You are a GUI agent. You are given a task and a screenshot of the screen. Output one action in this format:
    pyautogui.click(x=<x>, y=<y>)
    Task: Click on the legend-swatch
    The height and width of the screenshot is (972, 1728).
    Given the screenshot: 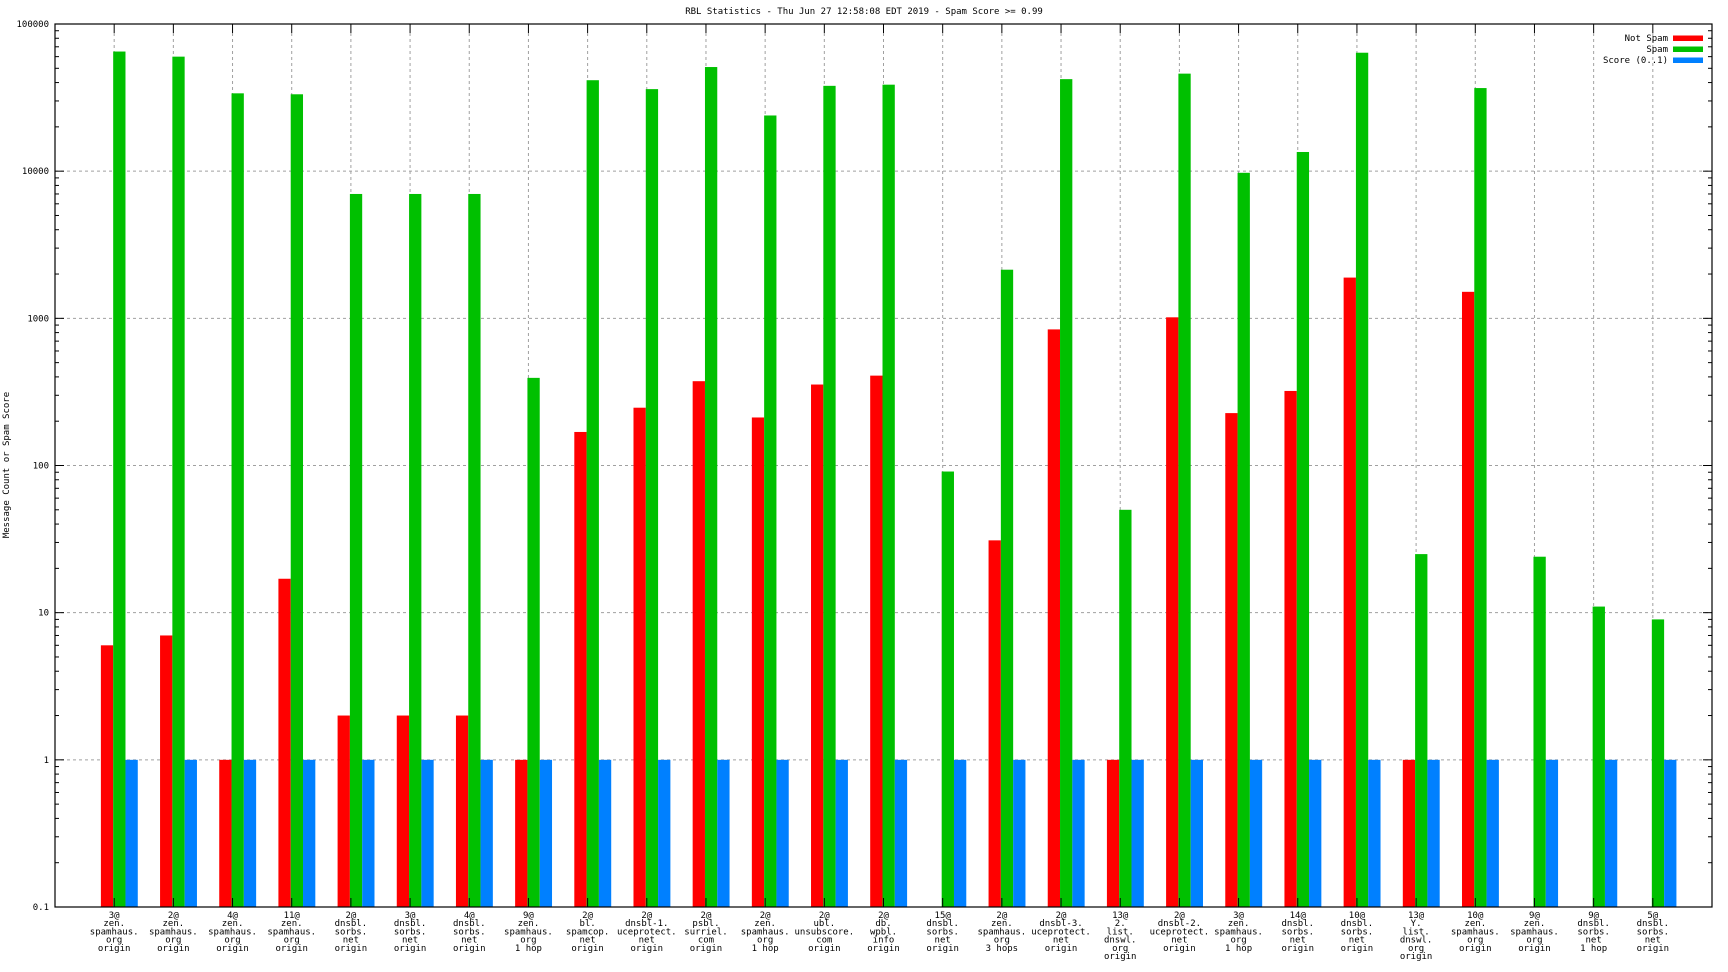 What is the action you would take?
    pyautogui.click(x=1688, y=49)
    